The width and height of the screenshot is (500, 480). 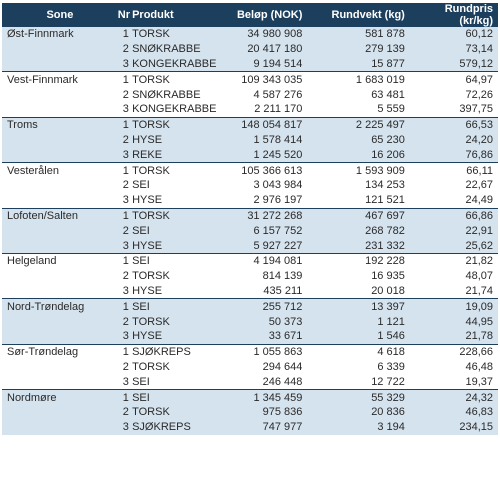 What do you see at coordinates (175, 64) in the screenshot?
I see `cell-produkt: KONGEKRABBE` at bounding box center [175, 64].